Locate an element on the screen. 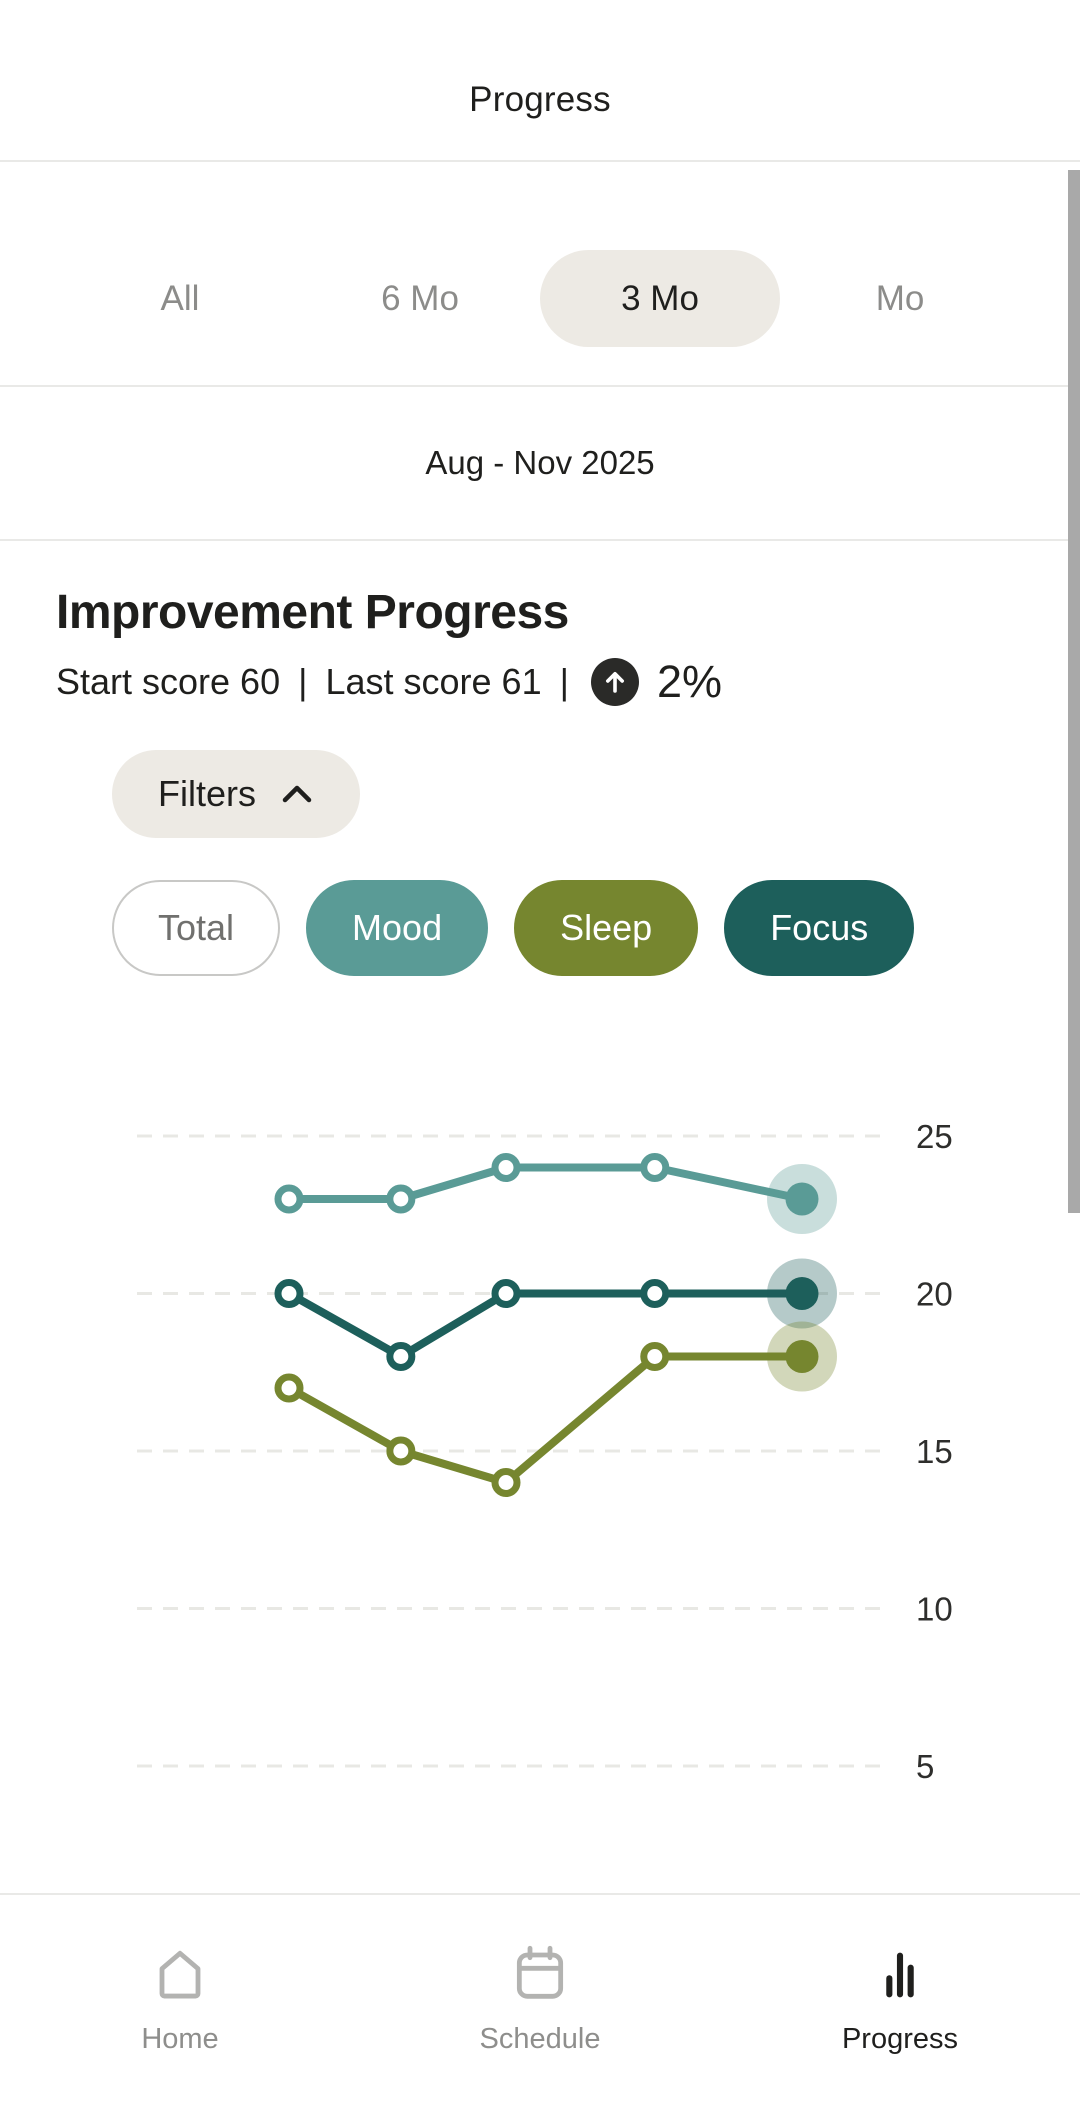  tab-mo-label: Mo is located at coordinates (900, 298).